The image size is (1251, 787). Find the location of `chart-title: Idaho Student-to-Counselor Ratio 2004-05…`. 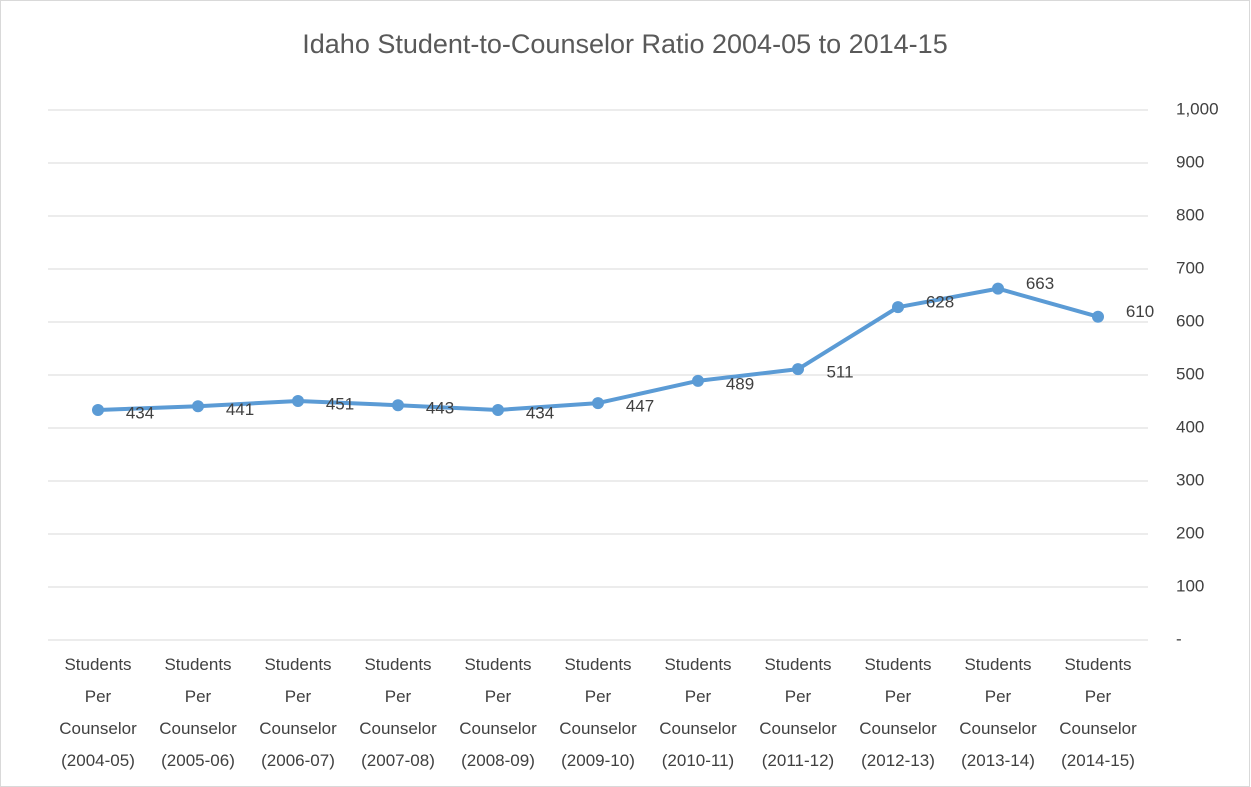

chart-title: Idaho Student-to-Counselor Ratio 2004-05… is located at coordinates (624, 44).